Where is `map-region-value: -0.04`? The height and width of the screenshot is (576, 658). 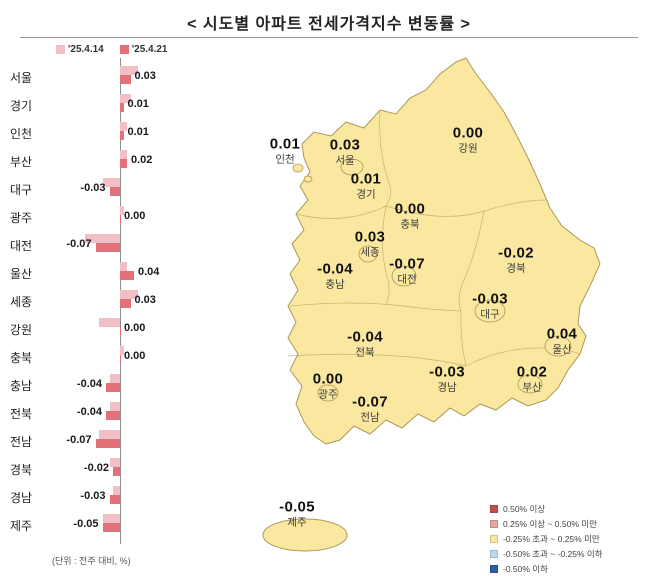
map-region-value: -0.04 is located at coordinates (365, 337).